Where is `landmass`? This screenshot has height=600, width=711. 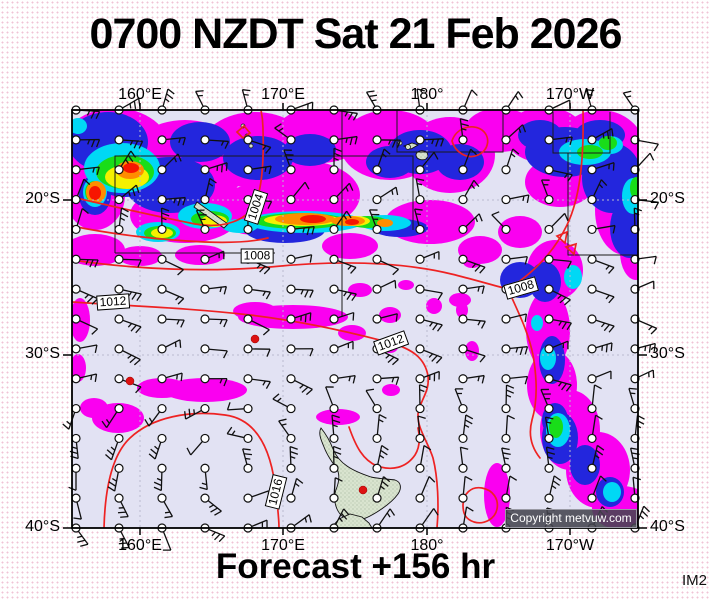 landmass is located at coordinates (211, 215).